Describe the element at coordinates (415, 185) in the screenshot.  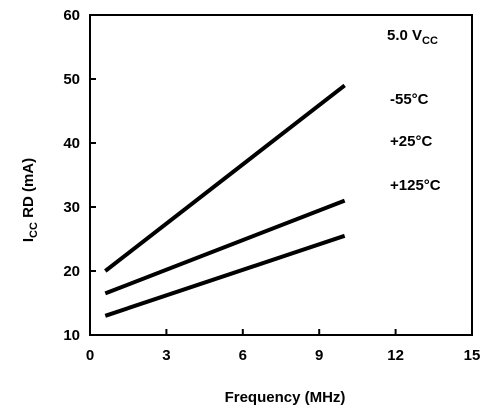
I see `temp-label-plus125: +125°C` at that location.